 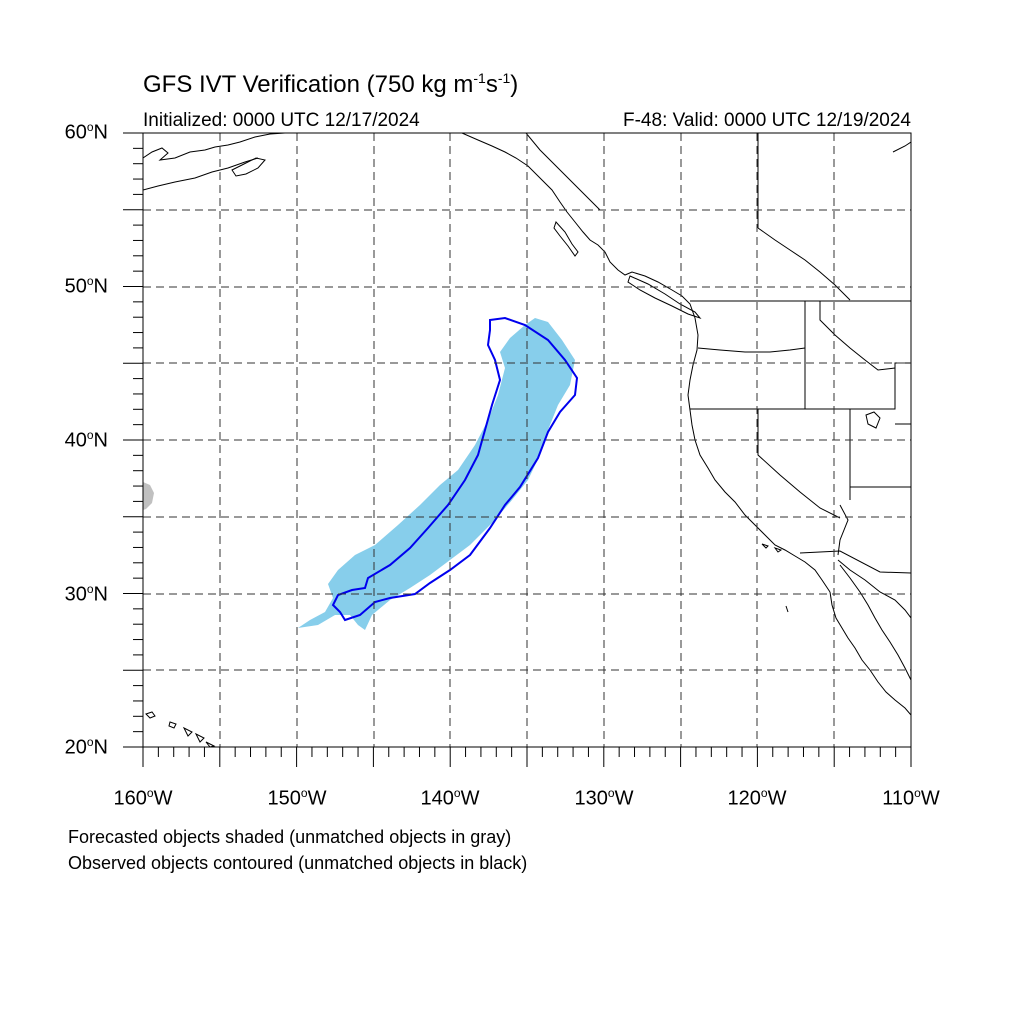 I want to click on observed-object-contour, so click(x=455, y=469).